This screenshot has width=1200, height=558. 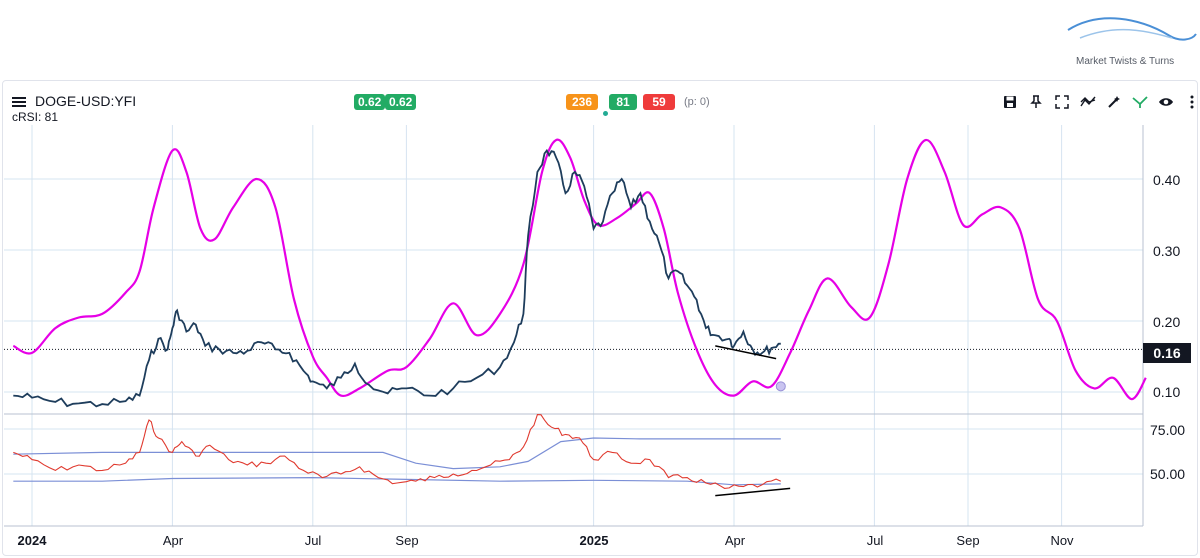 I want to click on chart-toolbar, so click(x=1100, y=102).